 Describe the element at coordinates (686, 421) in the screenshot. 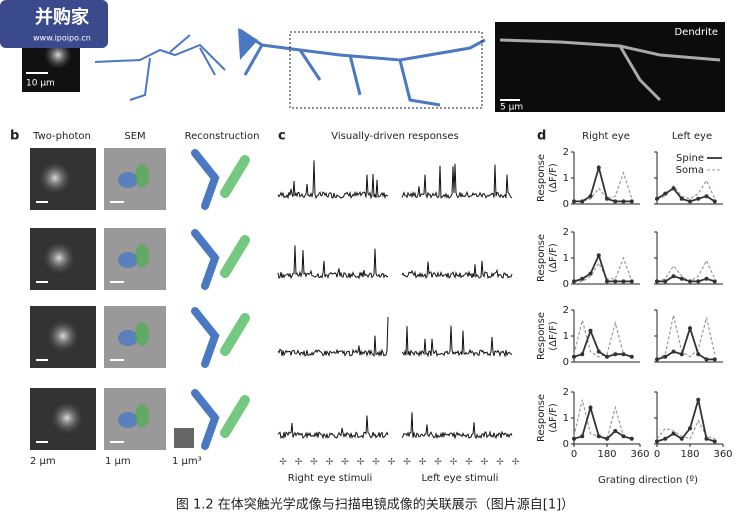

I see `spine-curve` at that location.